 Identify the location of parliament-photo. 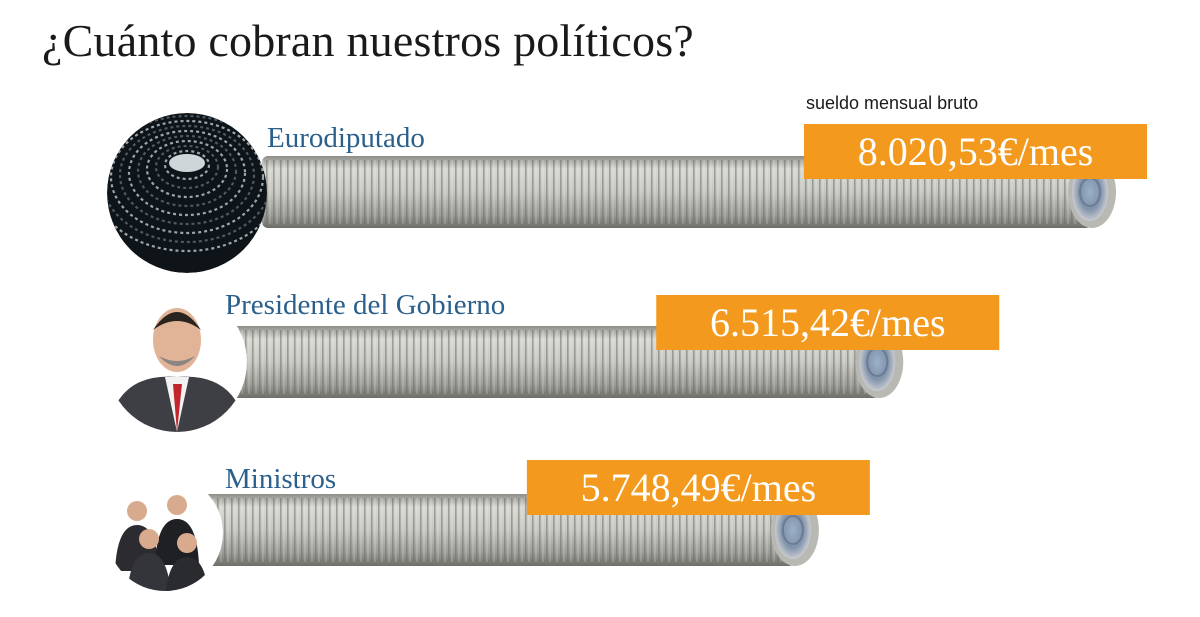
(187, 193).